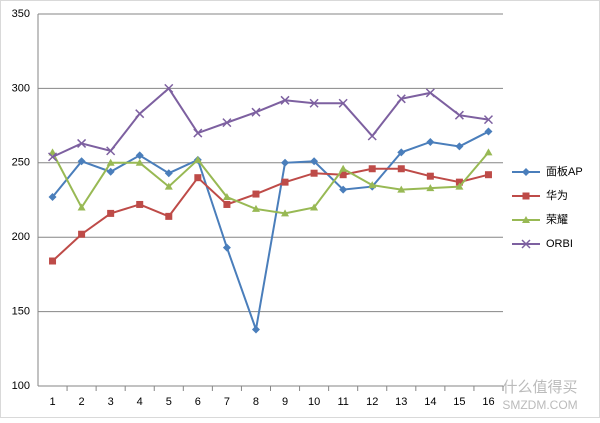  I want to click on x-tick-label: 1, so click(52, 402).